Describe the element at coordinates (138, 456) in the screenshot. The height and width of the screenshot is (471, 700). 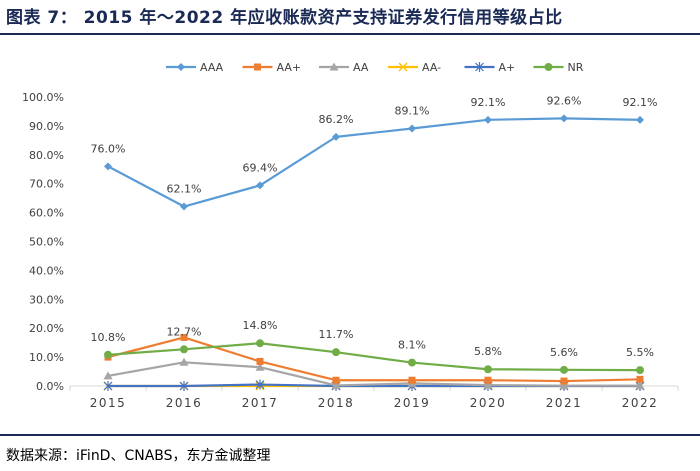
I see `source-note: 数据来源：iFinD、CNABS，东方金诚整理` at that location.